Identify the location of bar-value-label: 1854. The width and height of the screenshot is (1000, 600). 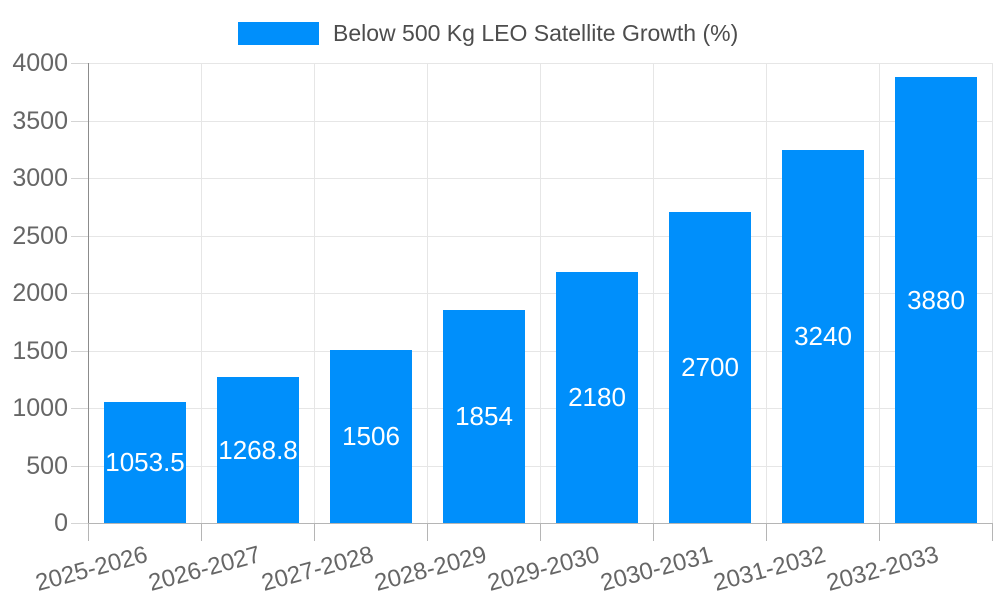
(484, 416).